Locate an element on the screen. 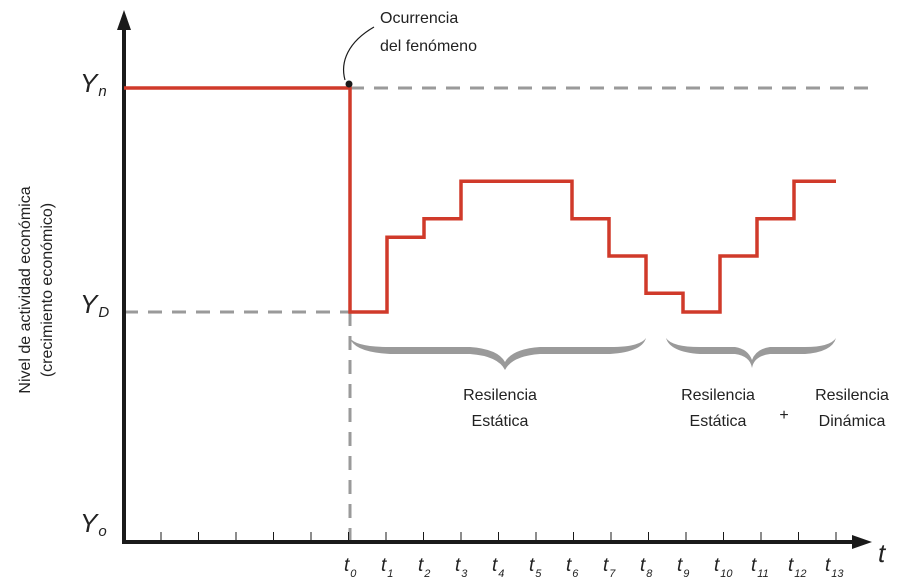 The width and height of the screenshot is (902, 586). y-label-yd: YD is located at coordinates (94, 305).